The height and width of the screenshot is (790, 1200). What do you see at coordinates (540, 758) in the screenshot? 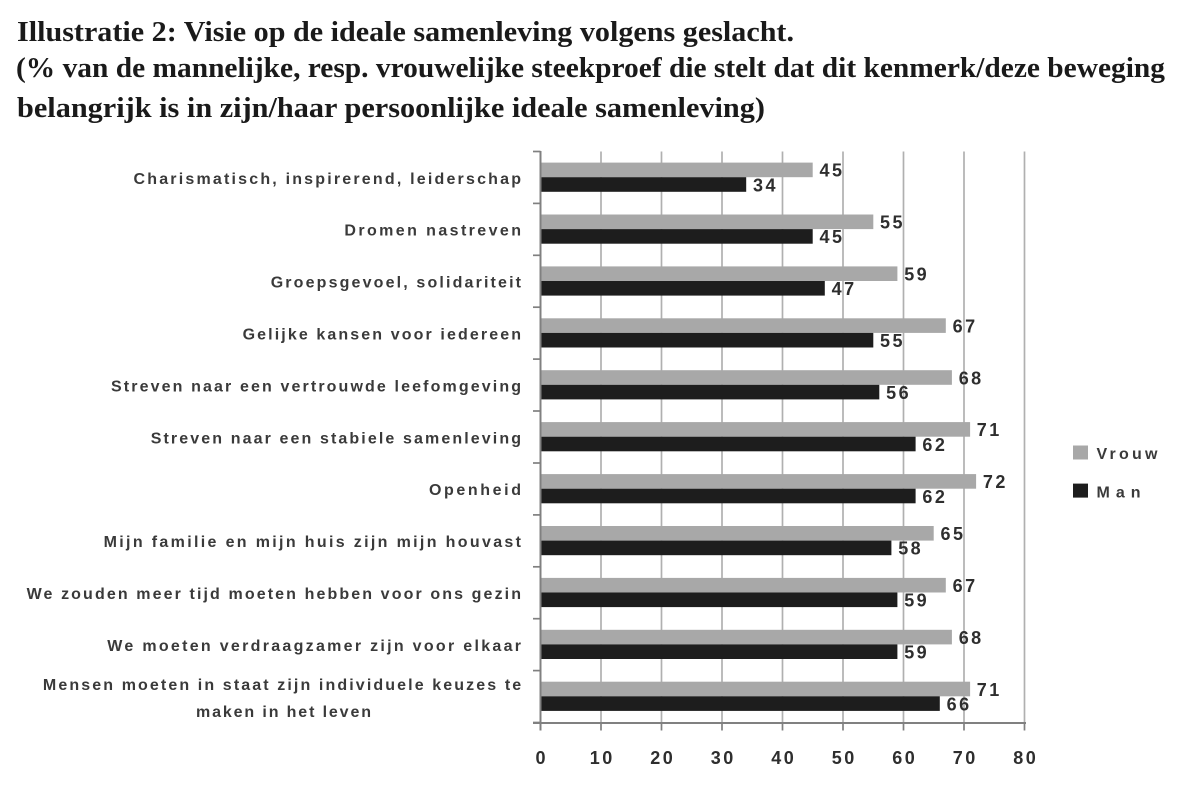
I see `svg-text: 0` at bounding box center [540, 758].